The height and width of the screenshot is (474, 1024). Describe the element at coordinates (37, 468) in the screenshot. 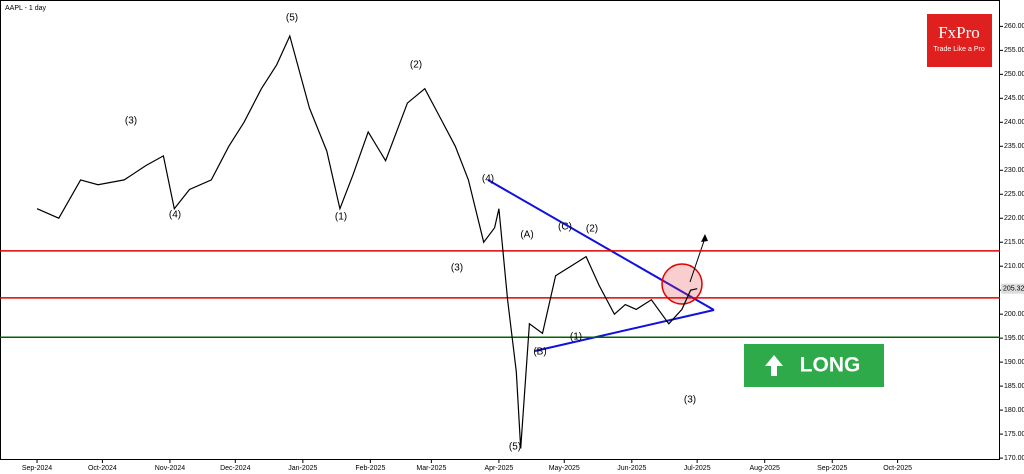

I see `x-tick-label: Sep-2024` at that location.